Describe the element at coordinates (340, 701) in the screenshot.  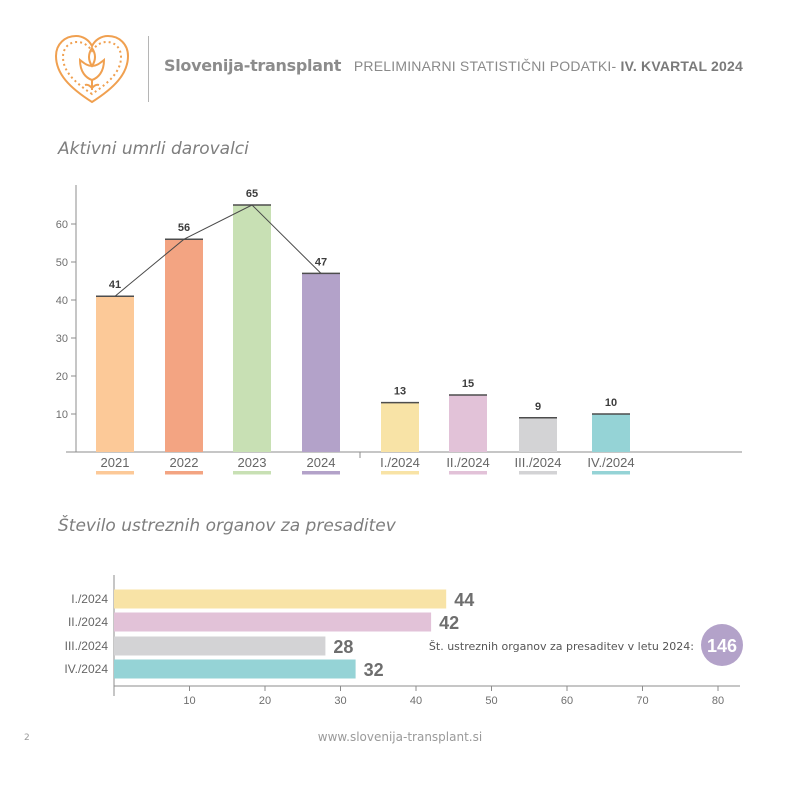
I see `x-tick-label: 30` at that location.